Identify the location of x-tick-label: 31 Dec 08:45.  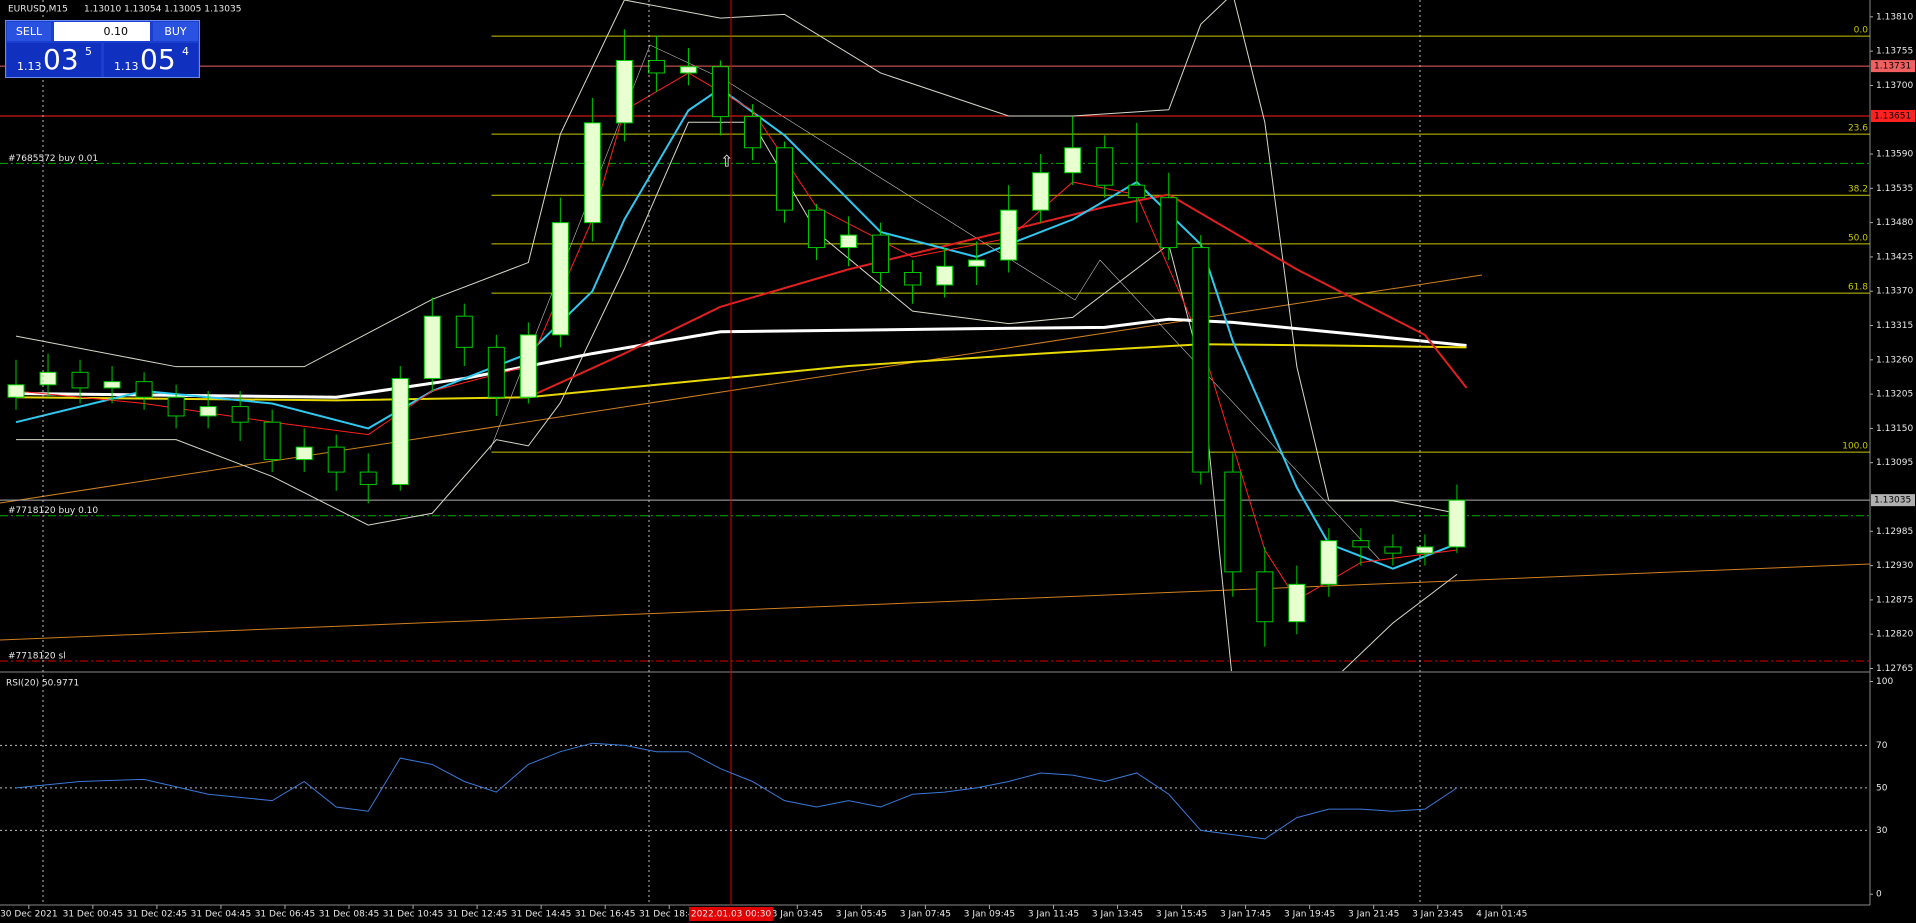
(349, 915).